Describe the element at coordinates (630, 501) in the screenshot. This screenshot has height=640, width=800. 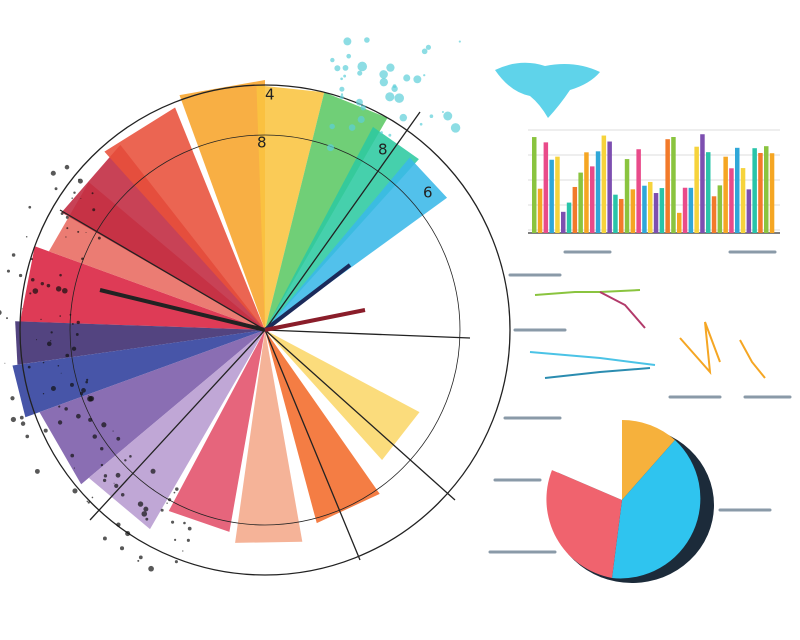
I see `pie-illustration` at that location.